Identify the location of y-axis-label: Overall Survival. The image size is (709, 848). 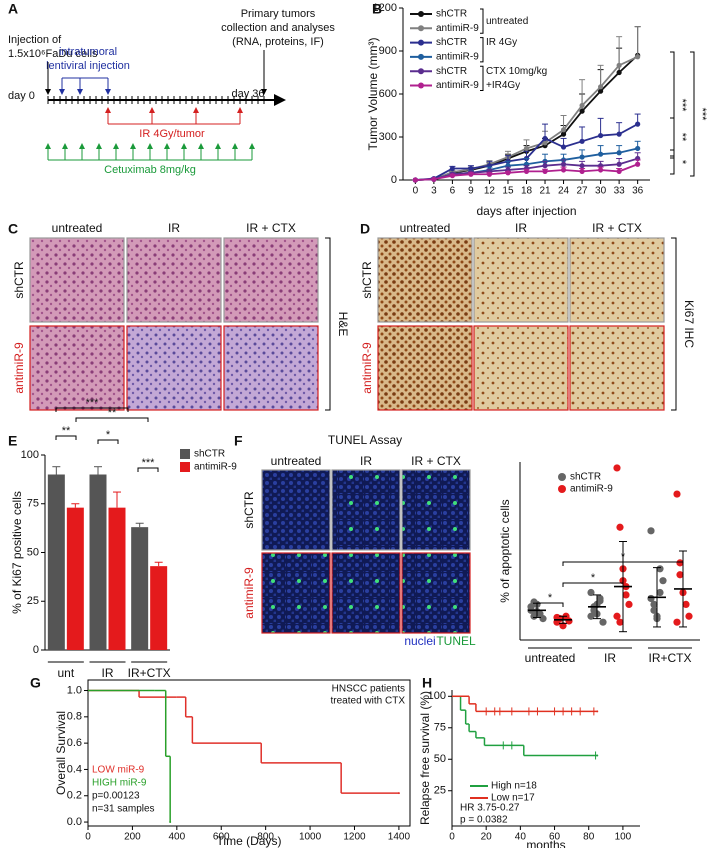
(61, 753).